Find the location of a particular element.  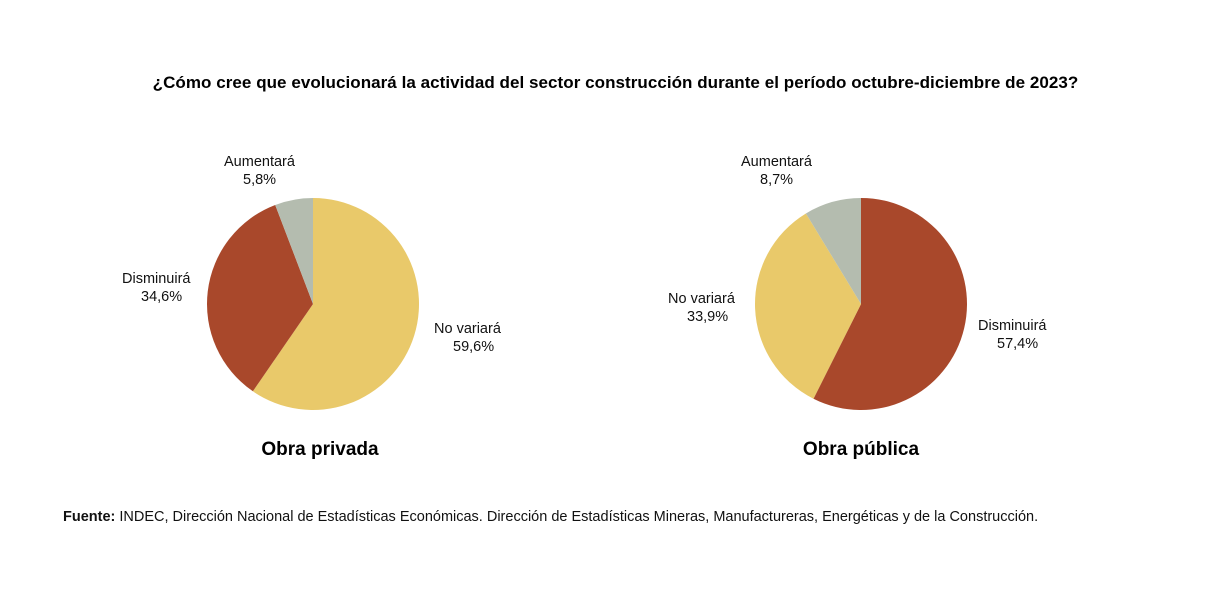

slice-value-no-variara: 33,9% is located at coordinates (707, 317).